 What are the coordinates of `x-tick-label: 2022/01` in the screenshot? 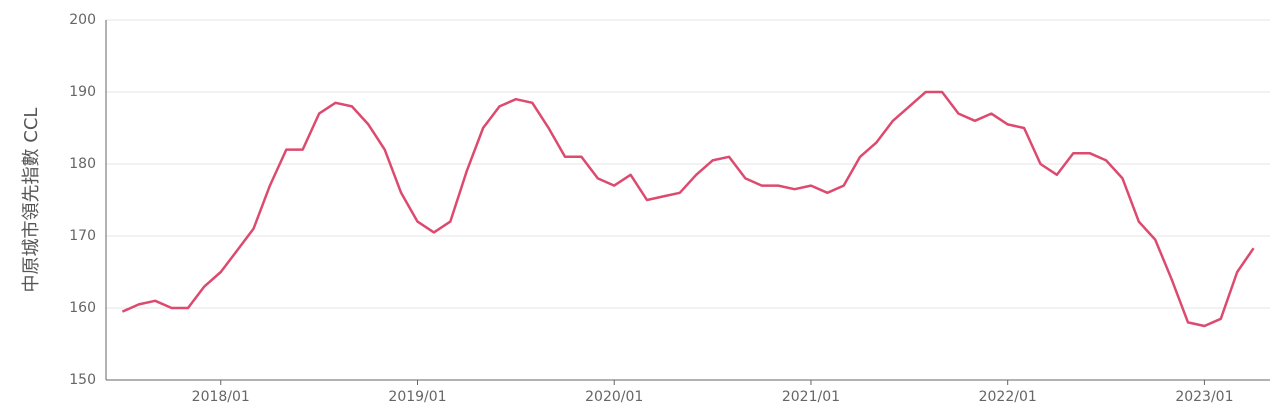 It's located at (1008, 397).